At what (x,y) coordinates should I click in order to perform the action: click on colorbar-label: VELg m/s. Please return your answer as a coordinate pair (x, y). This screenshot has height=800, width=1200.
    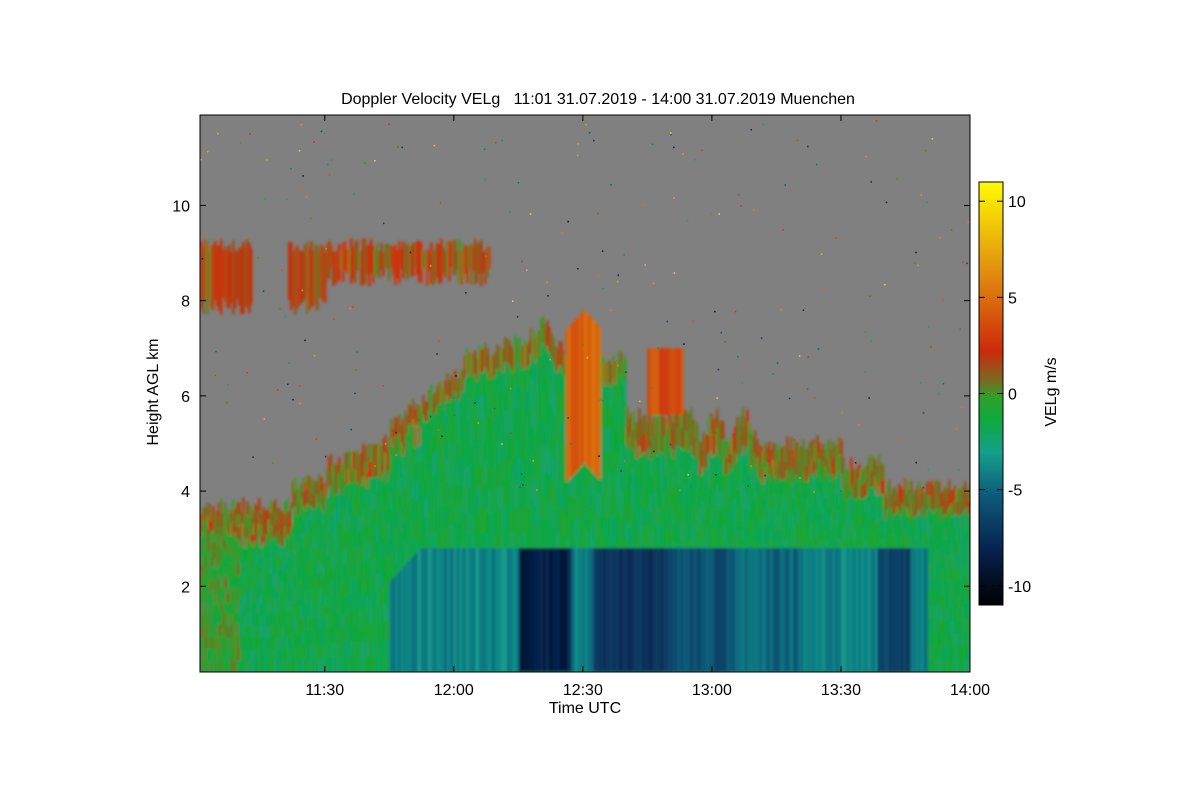
    Looking at the image, I should click on (1051, 391).